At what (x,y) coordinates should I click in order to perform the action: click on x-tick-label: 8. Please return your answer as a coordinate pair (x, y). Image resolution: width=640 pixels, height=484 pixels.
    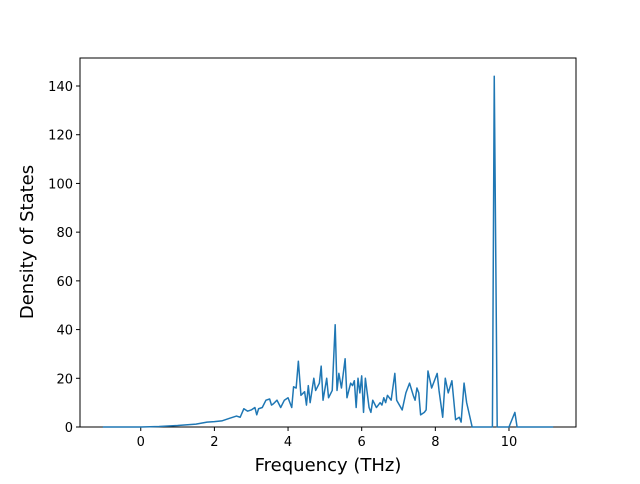
    Looking at the image, I should click on (435, 442).